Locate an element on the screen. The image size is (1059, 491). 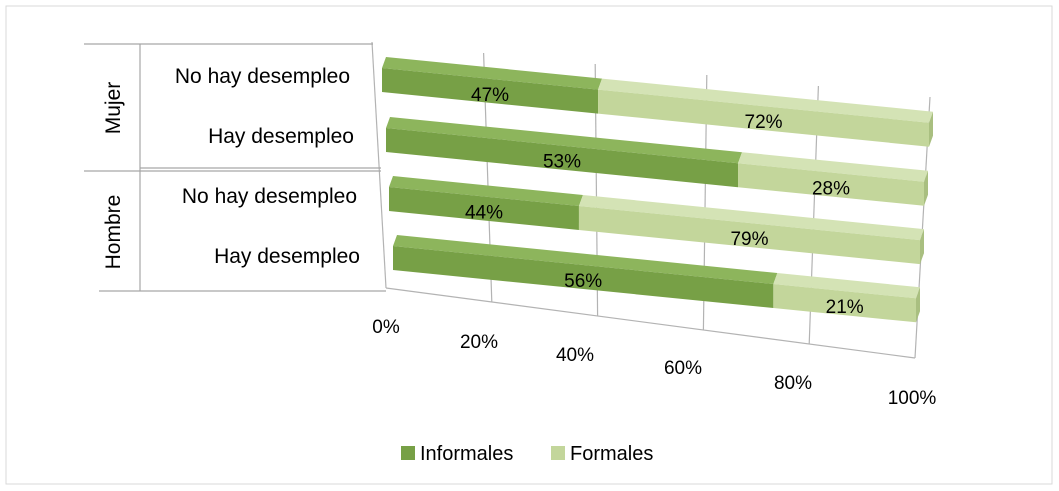
data-label-formales: 28% is located at coordinates (831, 189).